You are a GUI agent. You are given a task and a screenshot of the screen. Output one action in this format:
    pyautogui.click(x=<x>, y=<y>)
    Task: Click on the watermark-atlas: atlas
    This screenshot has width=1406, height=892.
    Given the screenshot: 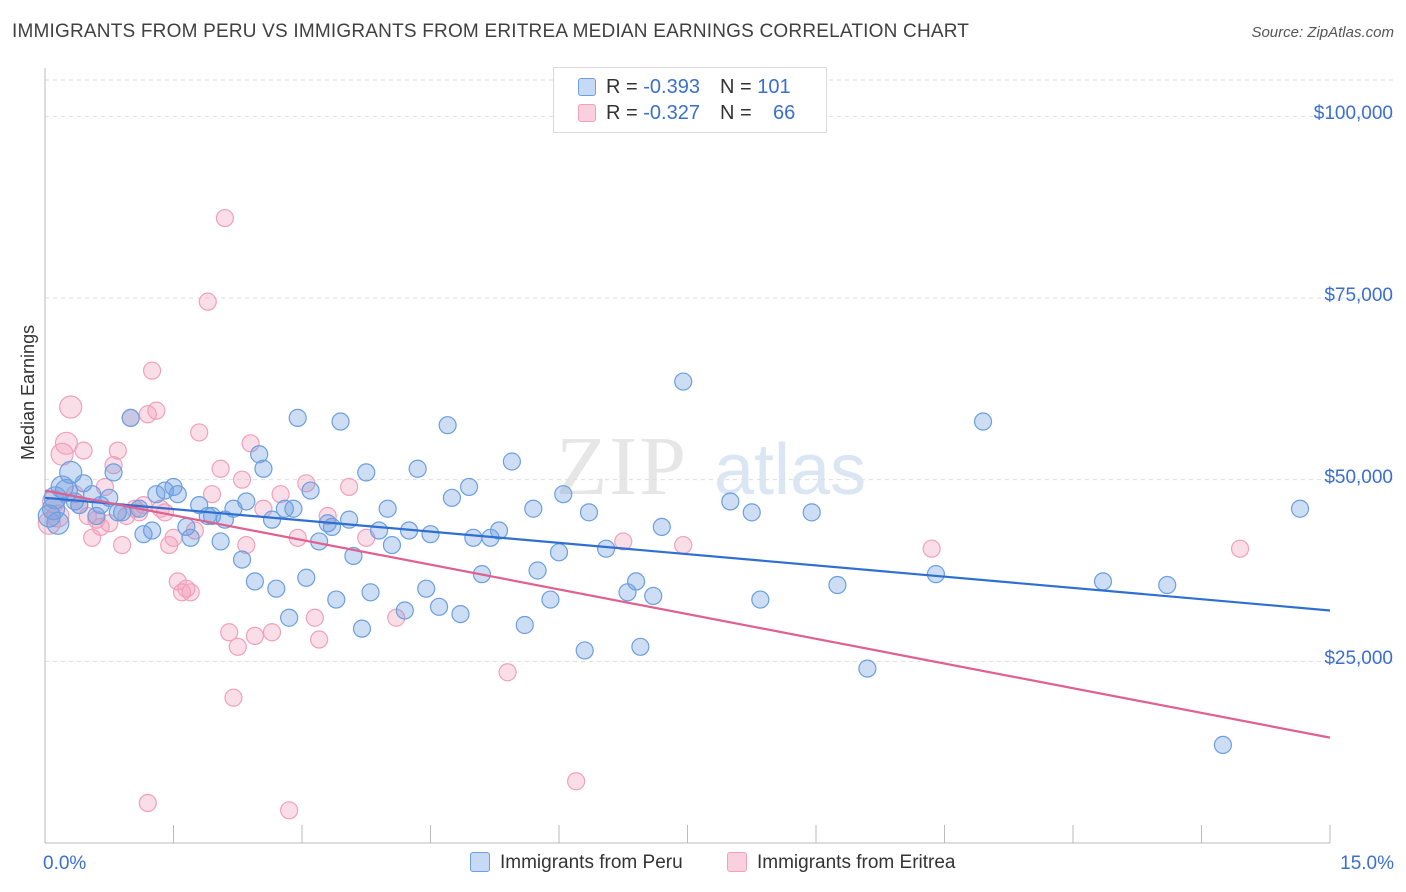 What is the action you would take?
    pyautogui.click(x=790, y=470)
    